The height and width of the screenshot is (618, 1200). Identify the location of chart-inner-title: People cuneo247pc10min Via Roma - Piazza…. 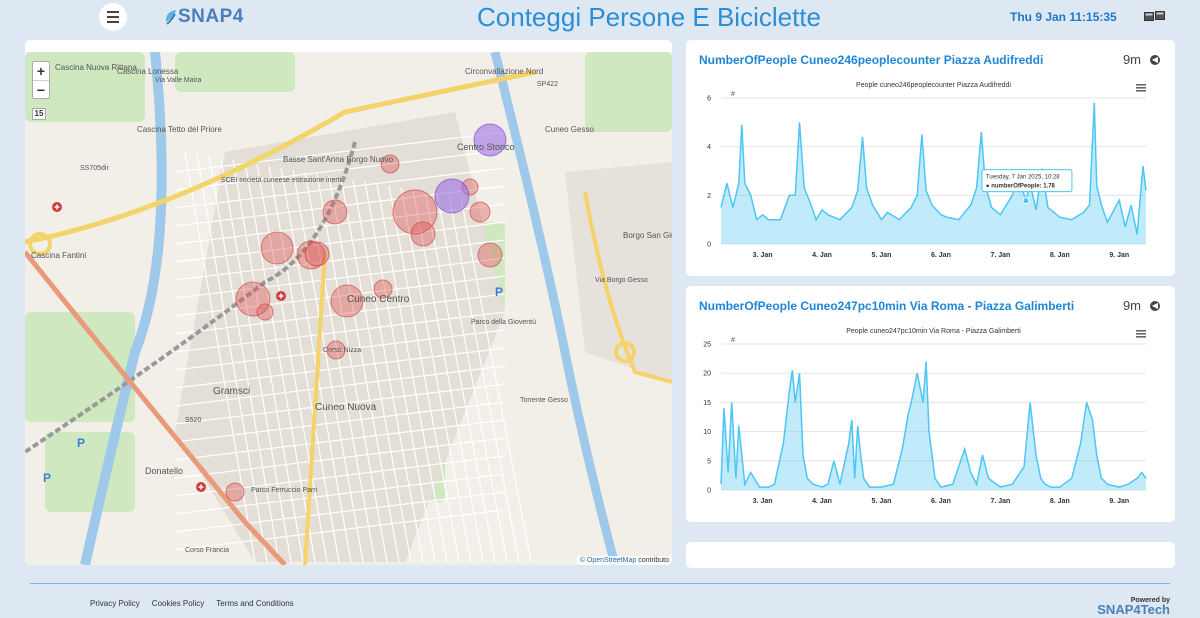
(933, 331).